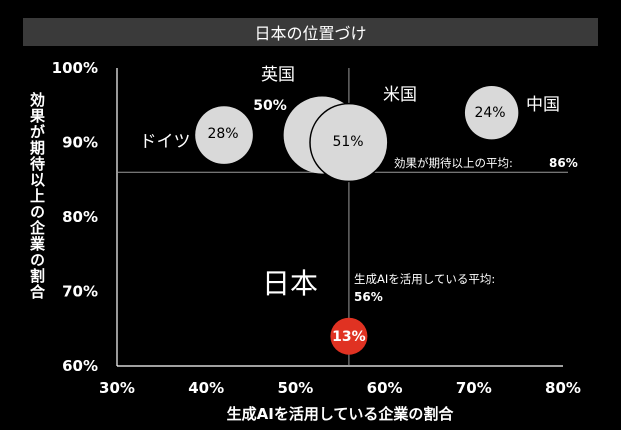  I want to click on x-tick-label: 40%, so click(206, 388).